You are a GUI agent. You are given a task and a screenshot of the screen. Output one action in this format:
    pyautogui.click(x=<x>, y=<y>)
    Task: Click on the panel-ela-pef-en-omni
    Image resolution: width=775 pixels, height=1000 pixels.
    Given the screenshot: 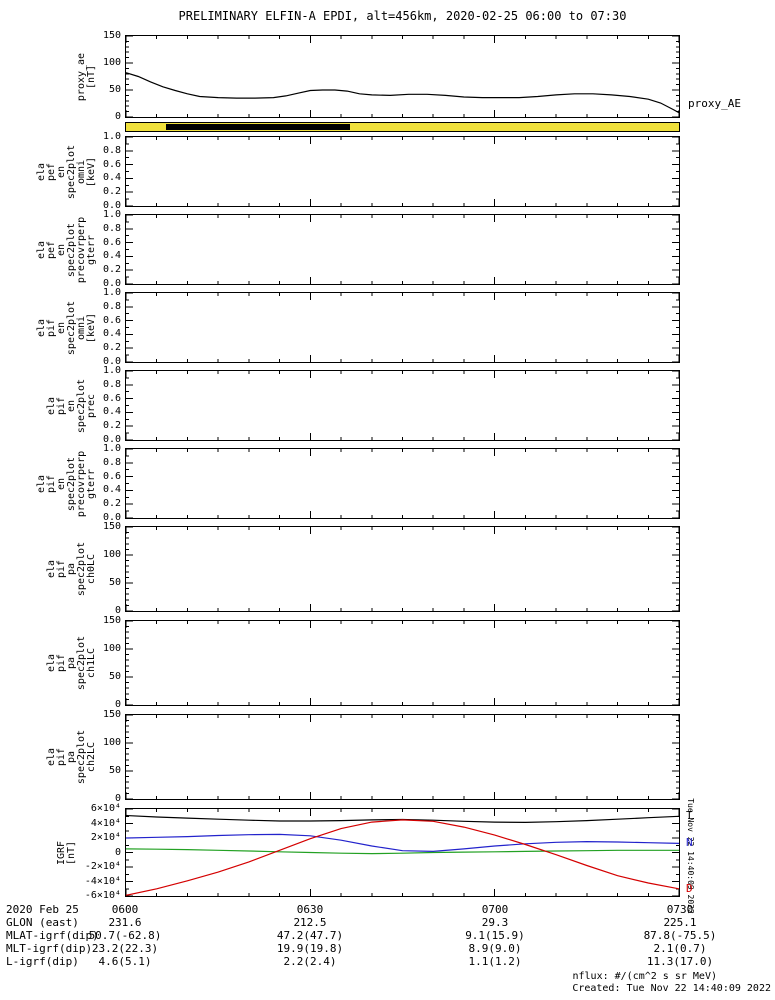 What is the action you would take?
    pyautogui.click(x=402, y=171)
    